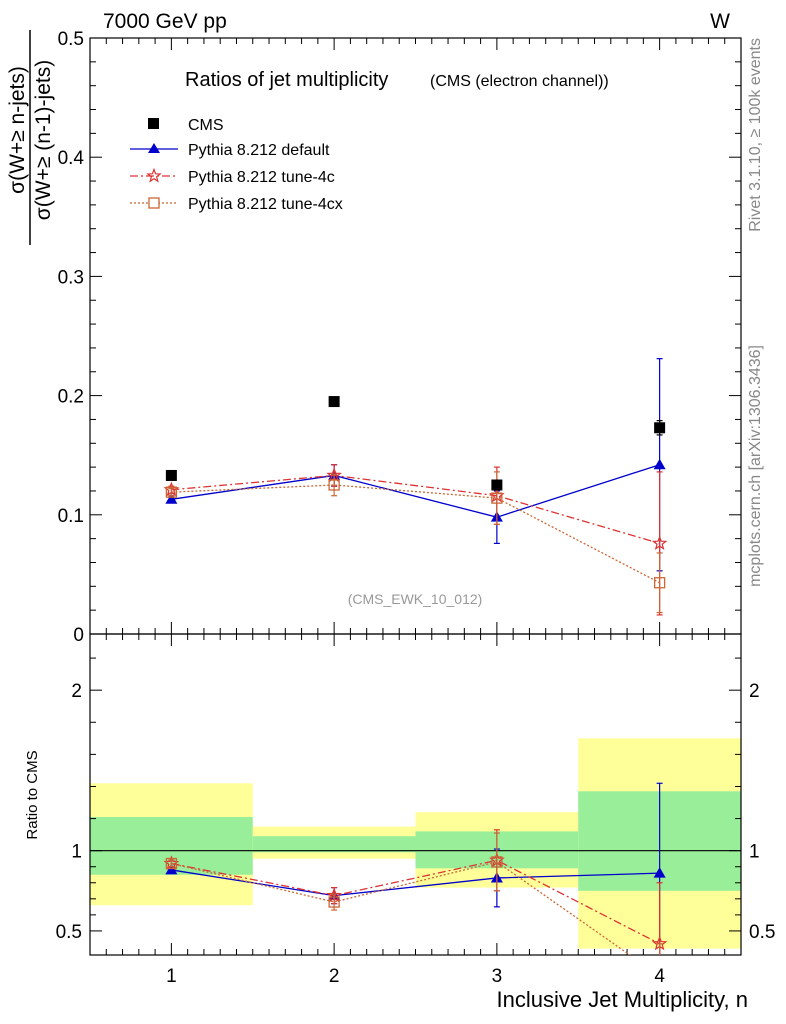 This screenshot has width=786, height=1024. What do you see at coordinates (261, 177) in the screenshot?
I see `legend-label-tune-4c: Pythia 8.212 tune-4c` at bounding box center [261, 177].